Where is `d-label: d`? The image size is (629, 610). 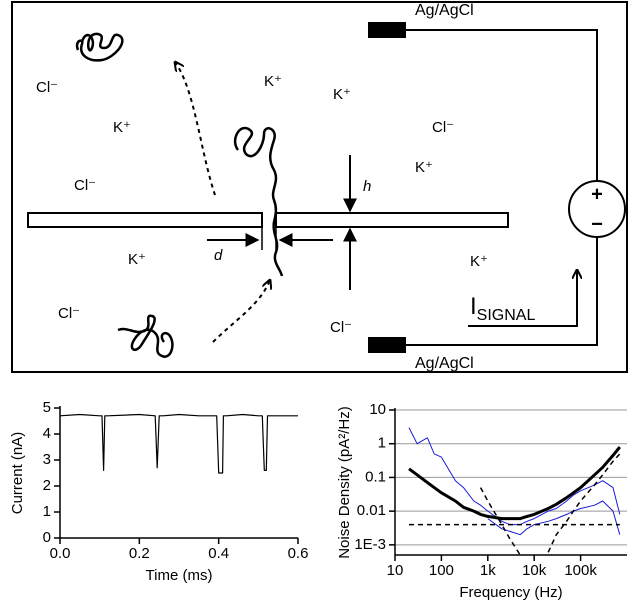 d-label: d is located at coordinates (218, 255).